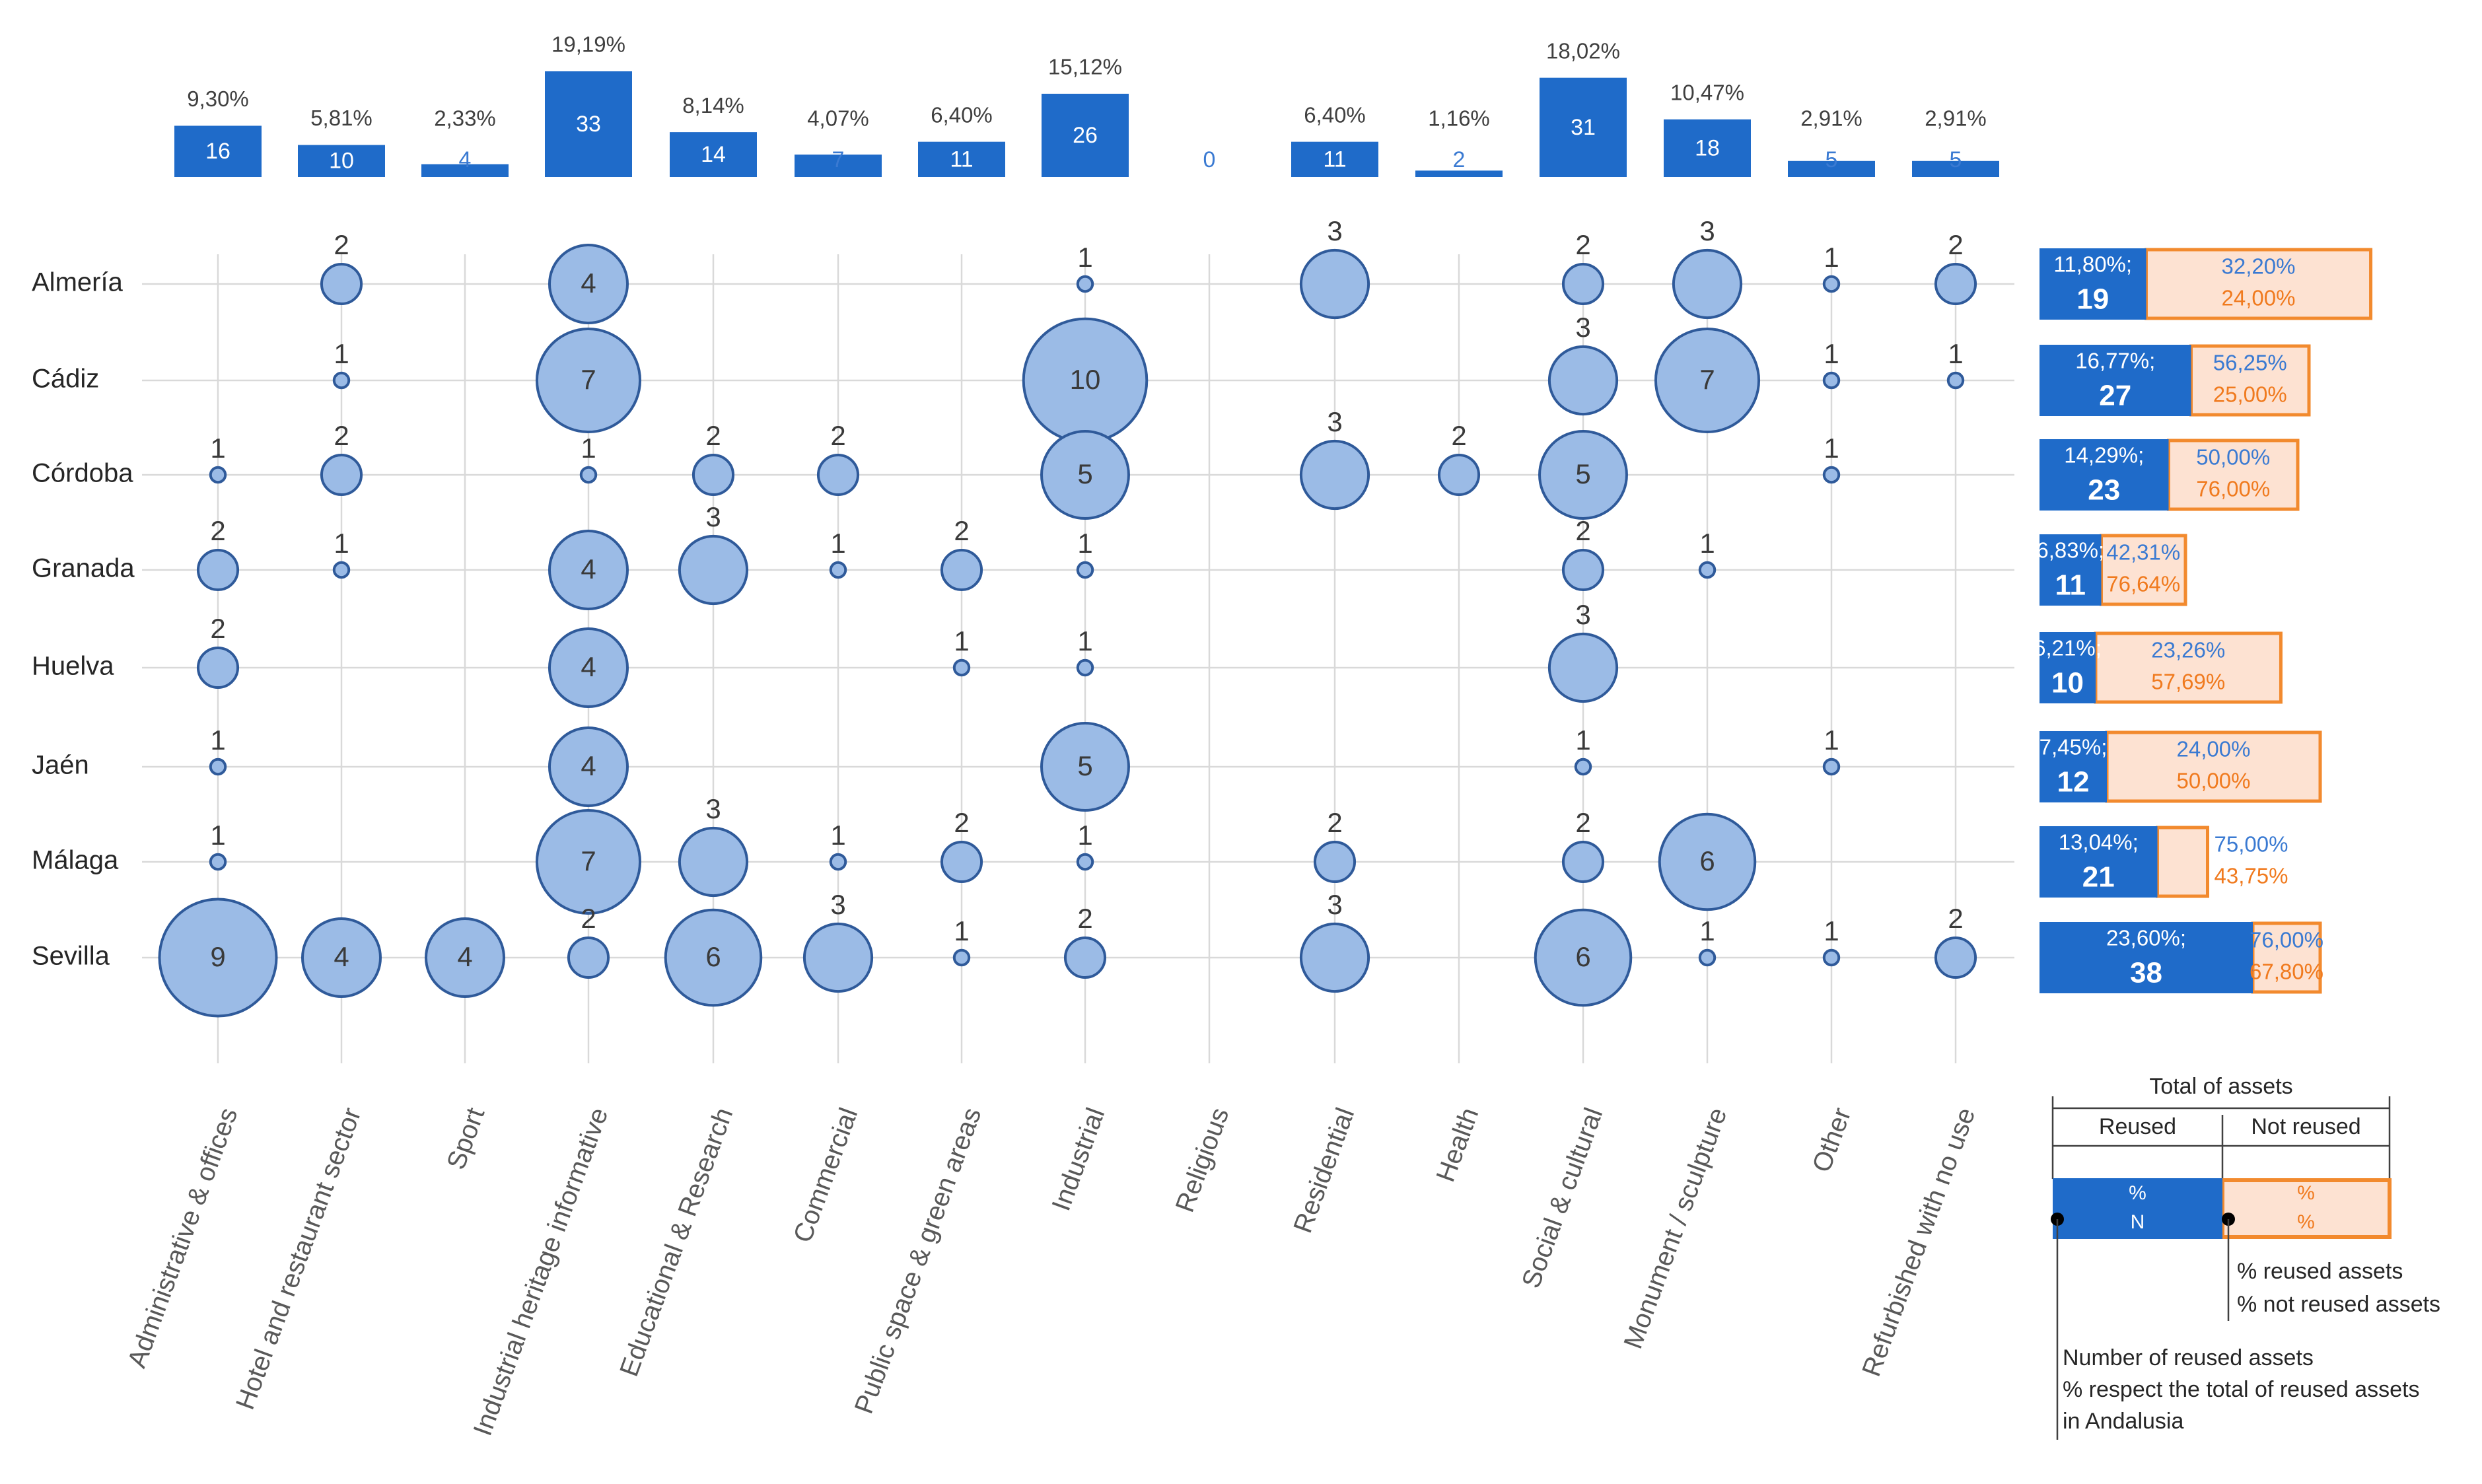 This screenshot has height=1484, width=2482. I want to click on legend-box-percent-orange-2: %, so click(2306, 1222).